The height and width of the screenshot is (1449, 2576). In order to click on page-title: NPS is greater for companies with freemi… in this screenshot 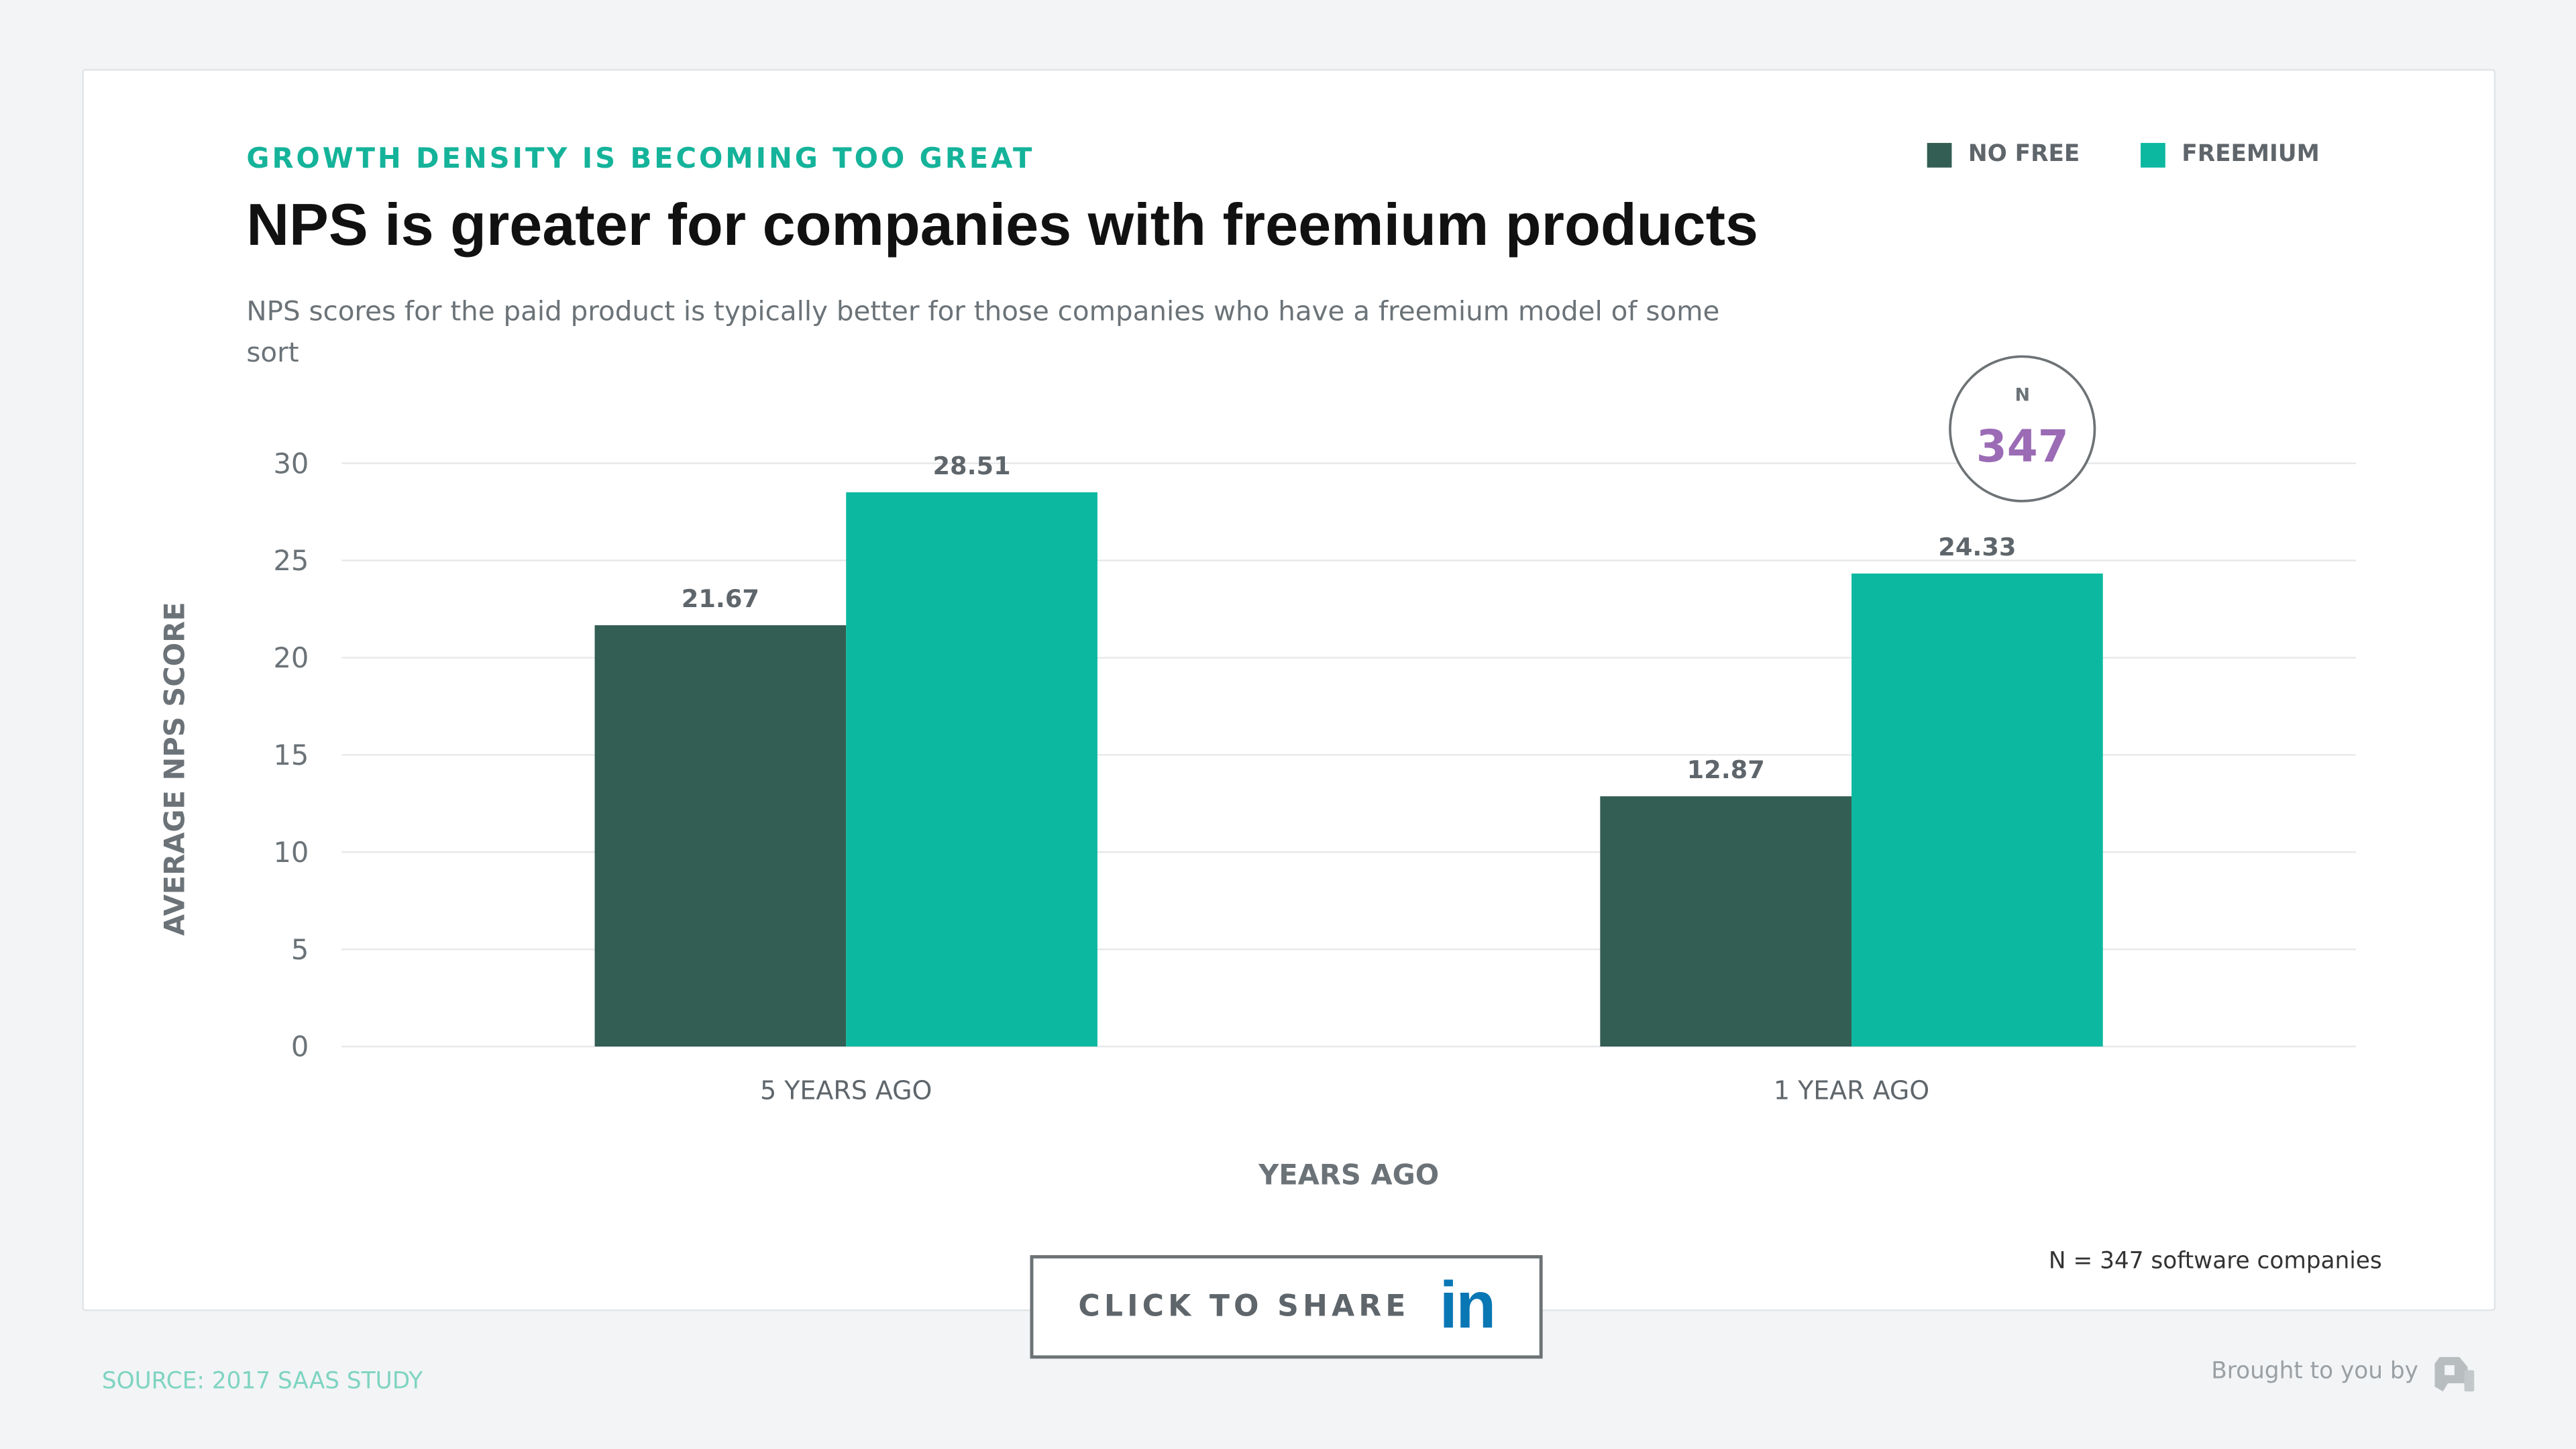, I will do `click(1002, 224)`.